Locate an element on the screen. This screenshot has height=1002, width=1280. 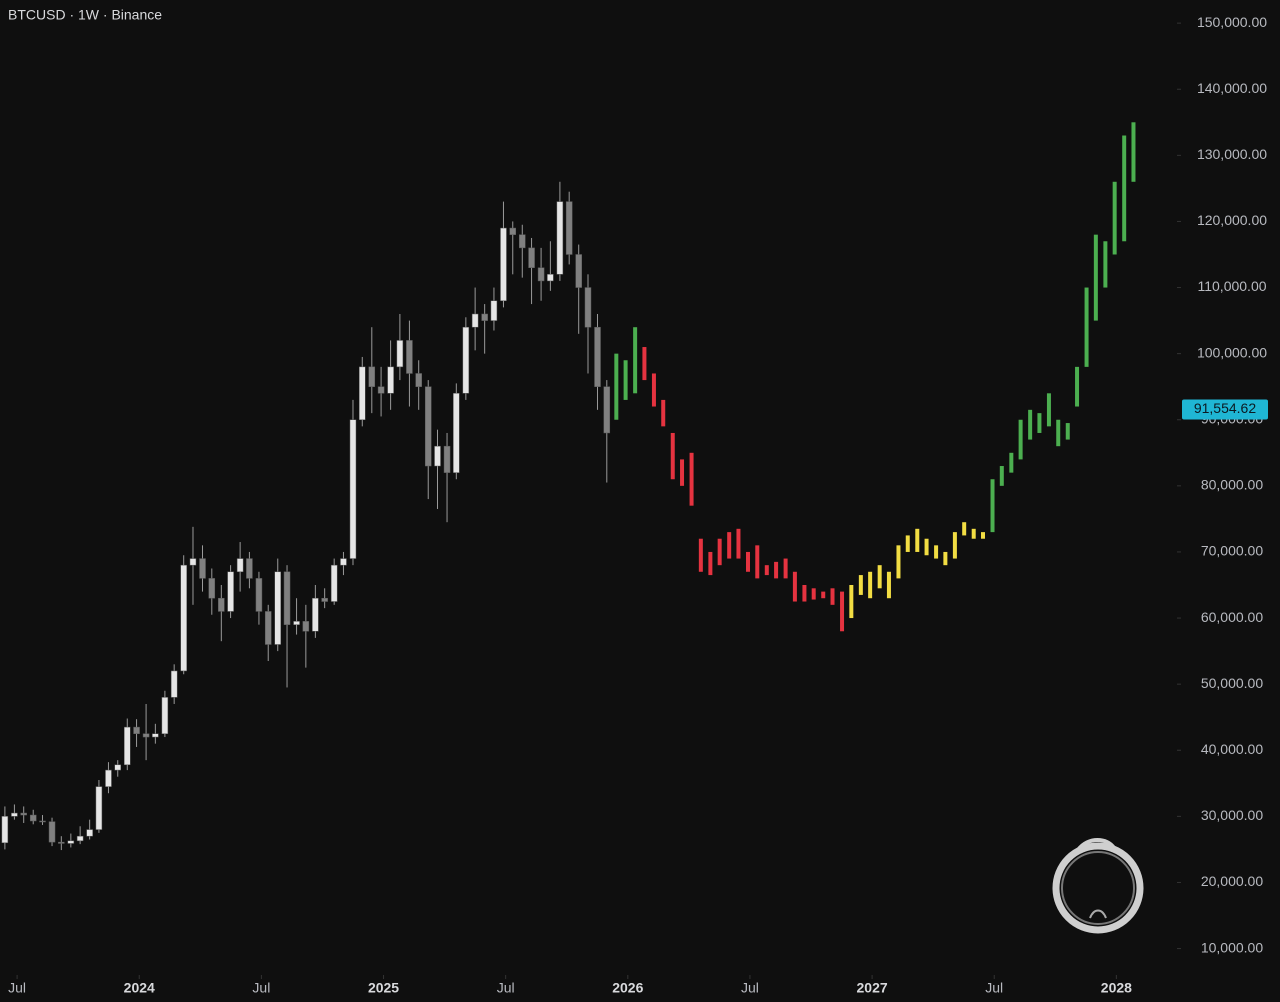
y-tick-label: 60,000.00 is located at coordinates (1232, 617).